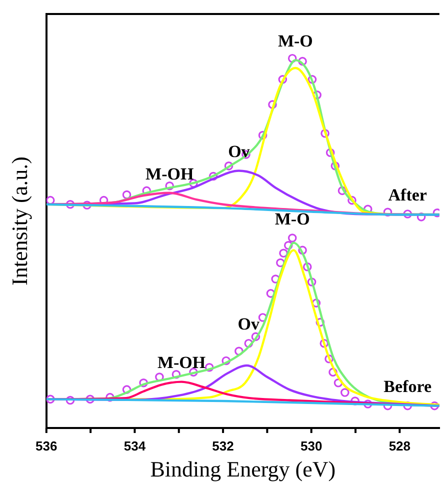 The image size is (445, 488). Describe the element at coordinates (408, 386) in the screenshot. I see `annotation: Before` at that location.